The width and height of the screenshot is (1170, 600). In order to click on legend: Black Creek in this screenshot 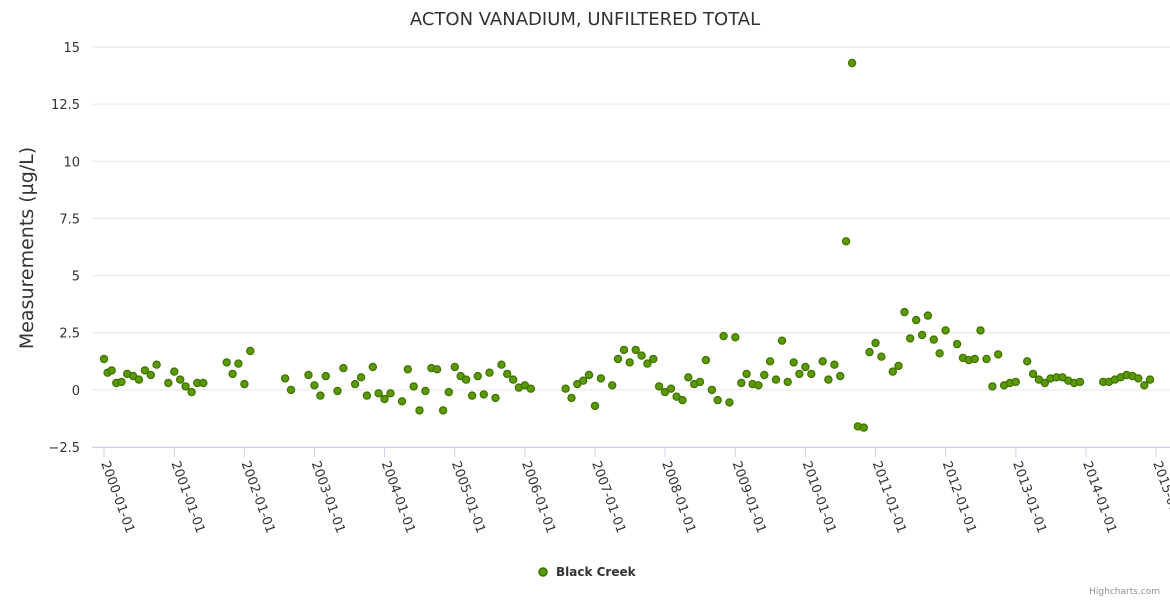, I will do `click(587, 572)`.